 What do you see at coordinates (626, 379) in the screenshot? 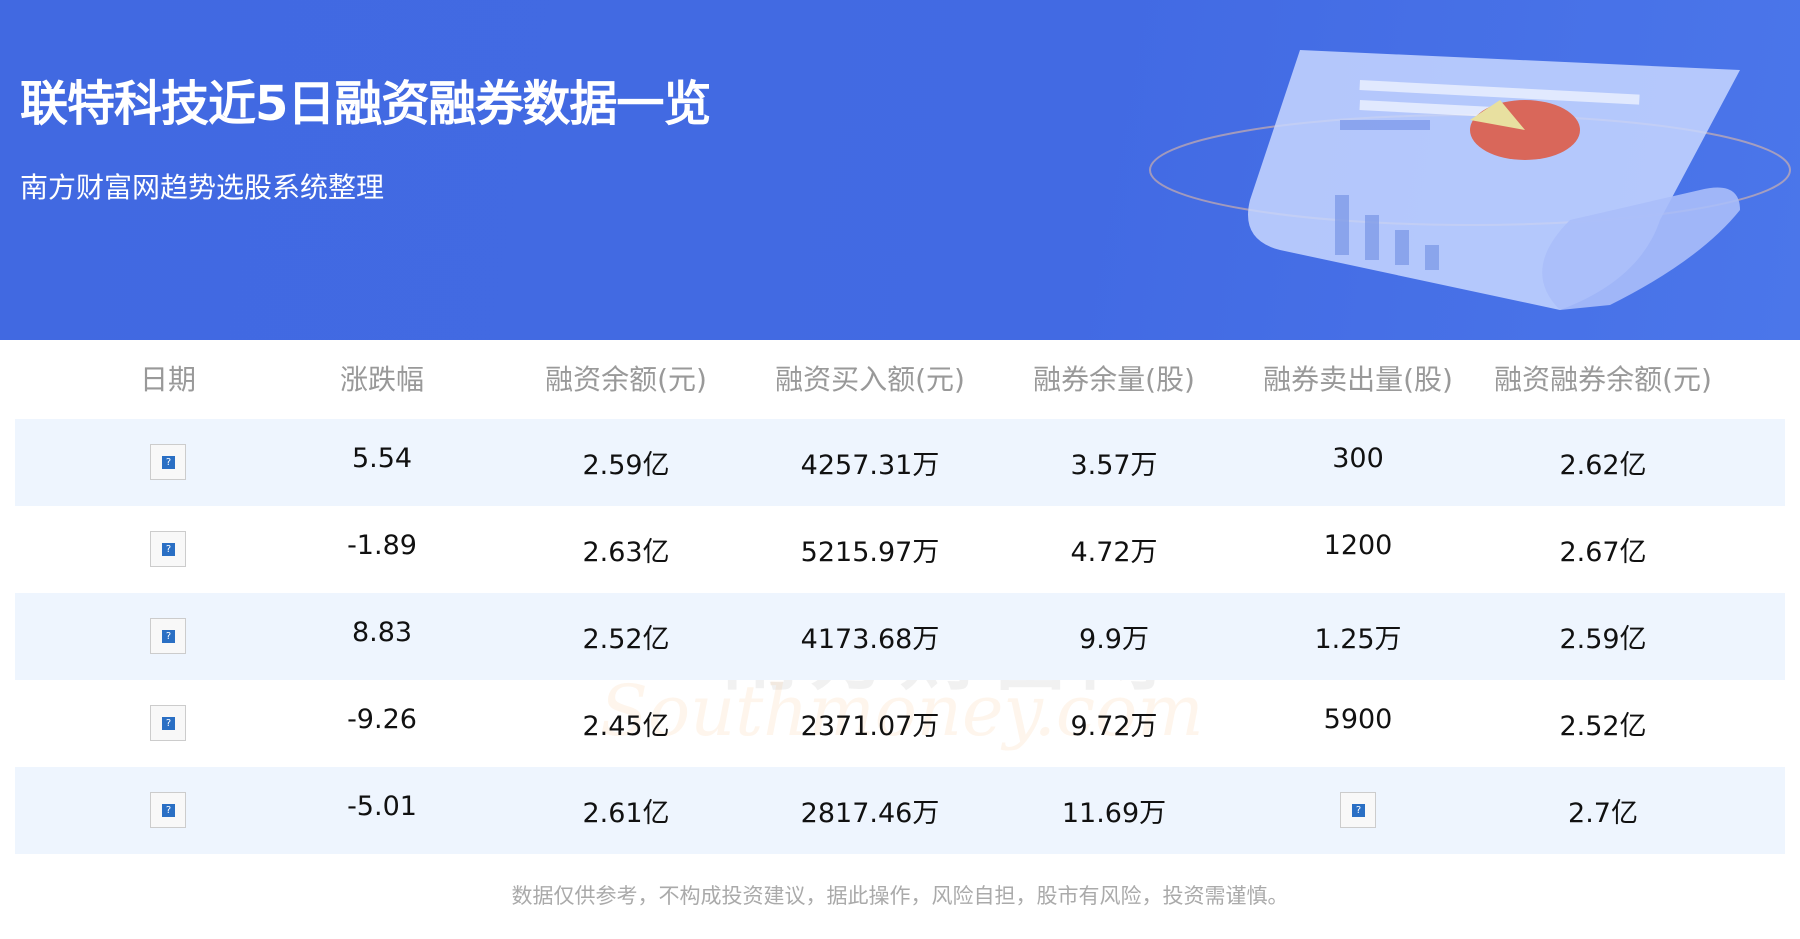
I see `column-header-margin-balance: 融资余额(元)` at bounding box center [626, 379].